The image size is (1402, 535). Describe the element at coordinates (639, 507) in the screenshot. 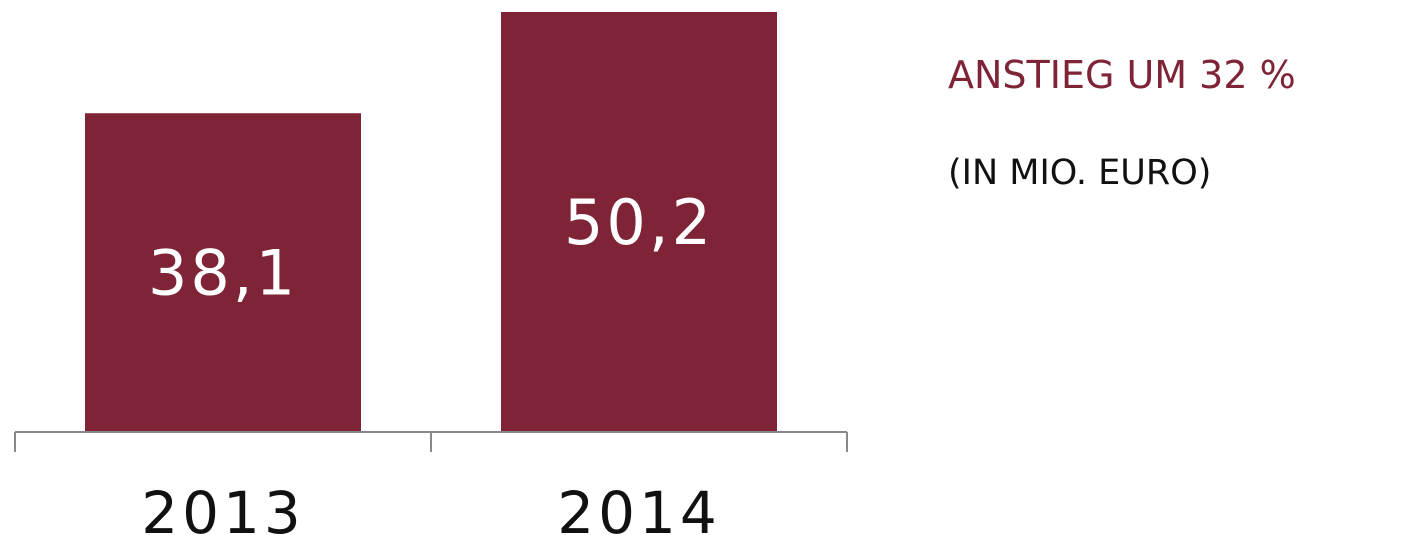

I see `x-tick-label-2014: 2014` at that location.